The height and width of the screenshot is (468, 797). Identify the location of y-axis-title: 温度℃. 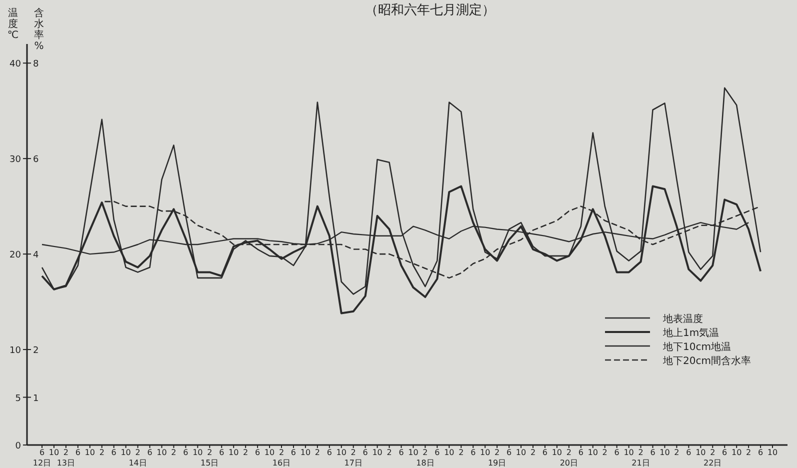
(13, 24).